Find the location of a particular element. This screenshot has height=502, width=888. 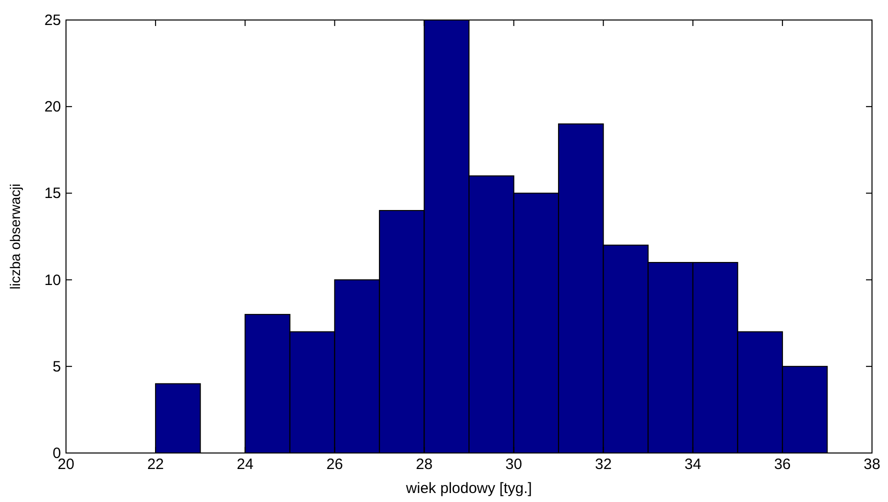

x-tick-label: 22 is located at coordinates (155, 464).